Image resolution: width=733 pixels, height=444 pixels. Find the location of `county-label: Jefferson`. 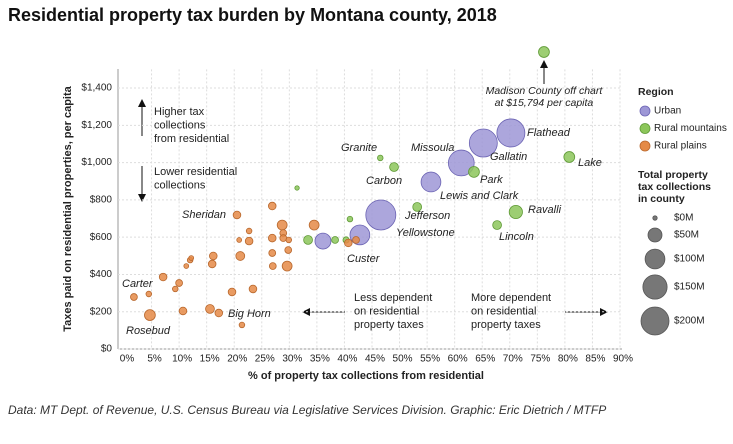

county-label: Jefferson is located at coordinates (427, 216).